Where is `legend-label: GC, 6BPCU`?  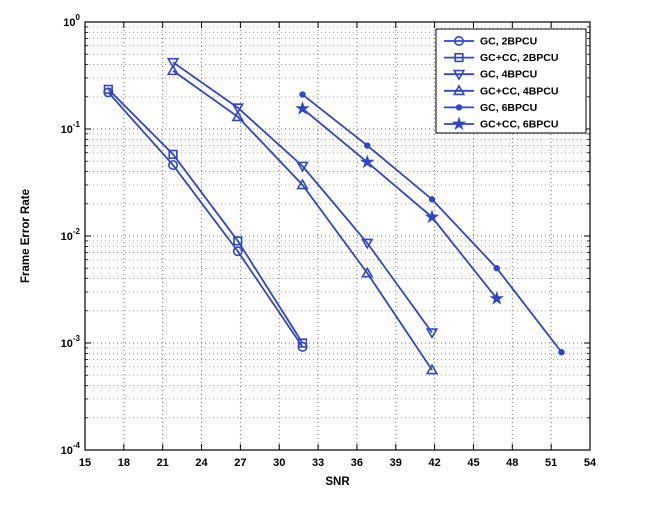
legend-label: GC, 6BPCU is located at coordinates (508, 108).